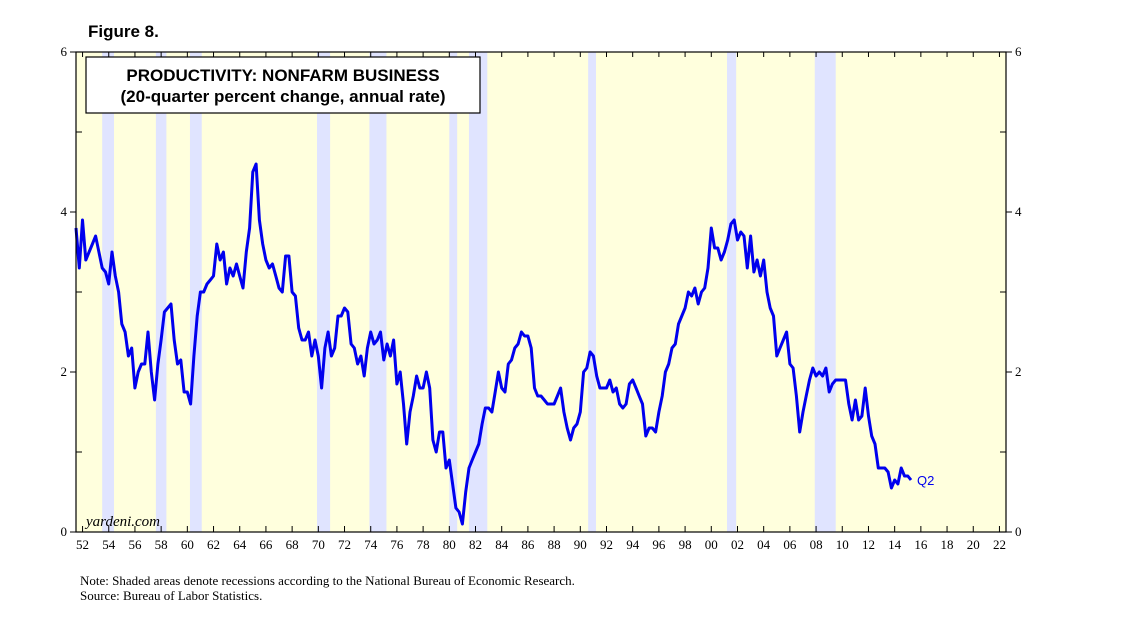 Image resolution: width=1138 pixels, height=634 pixels. What do you see at coordinates (580, 544) in the screenshot?
I see `x-tick-label: 90` at bounding box center [580, 544].